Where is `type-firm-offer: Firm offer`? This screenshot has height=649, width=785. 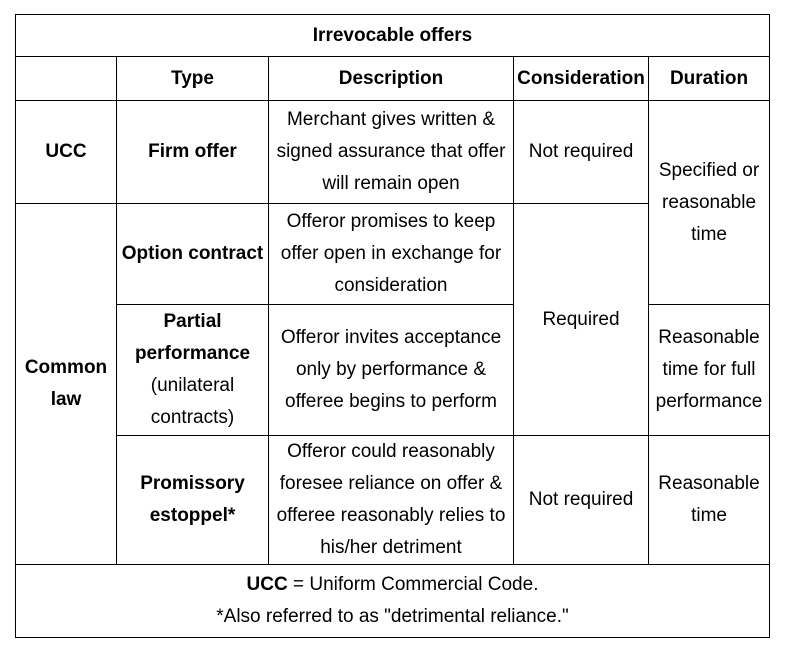 type-firm-offer: Firm offer is located at coordinates (192, 152).